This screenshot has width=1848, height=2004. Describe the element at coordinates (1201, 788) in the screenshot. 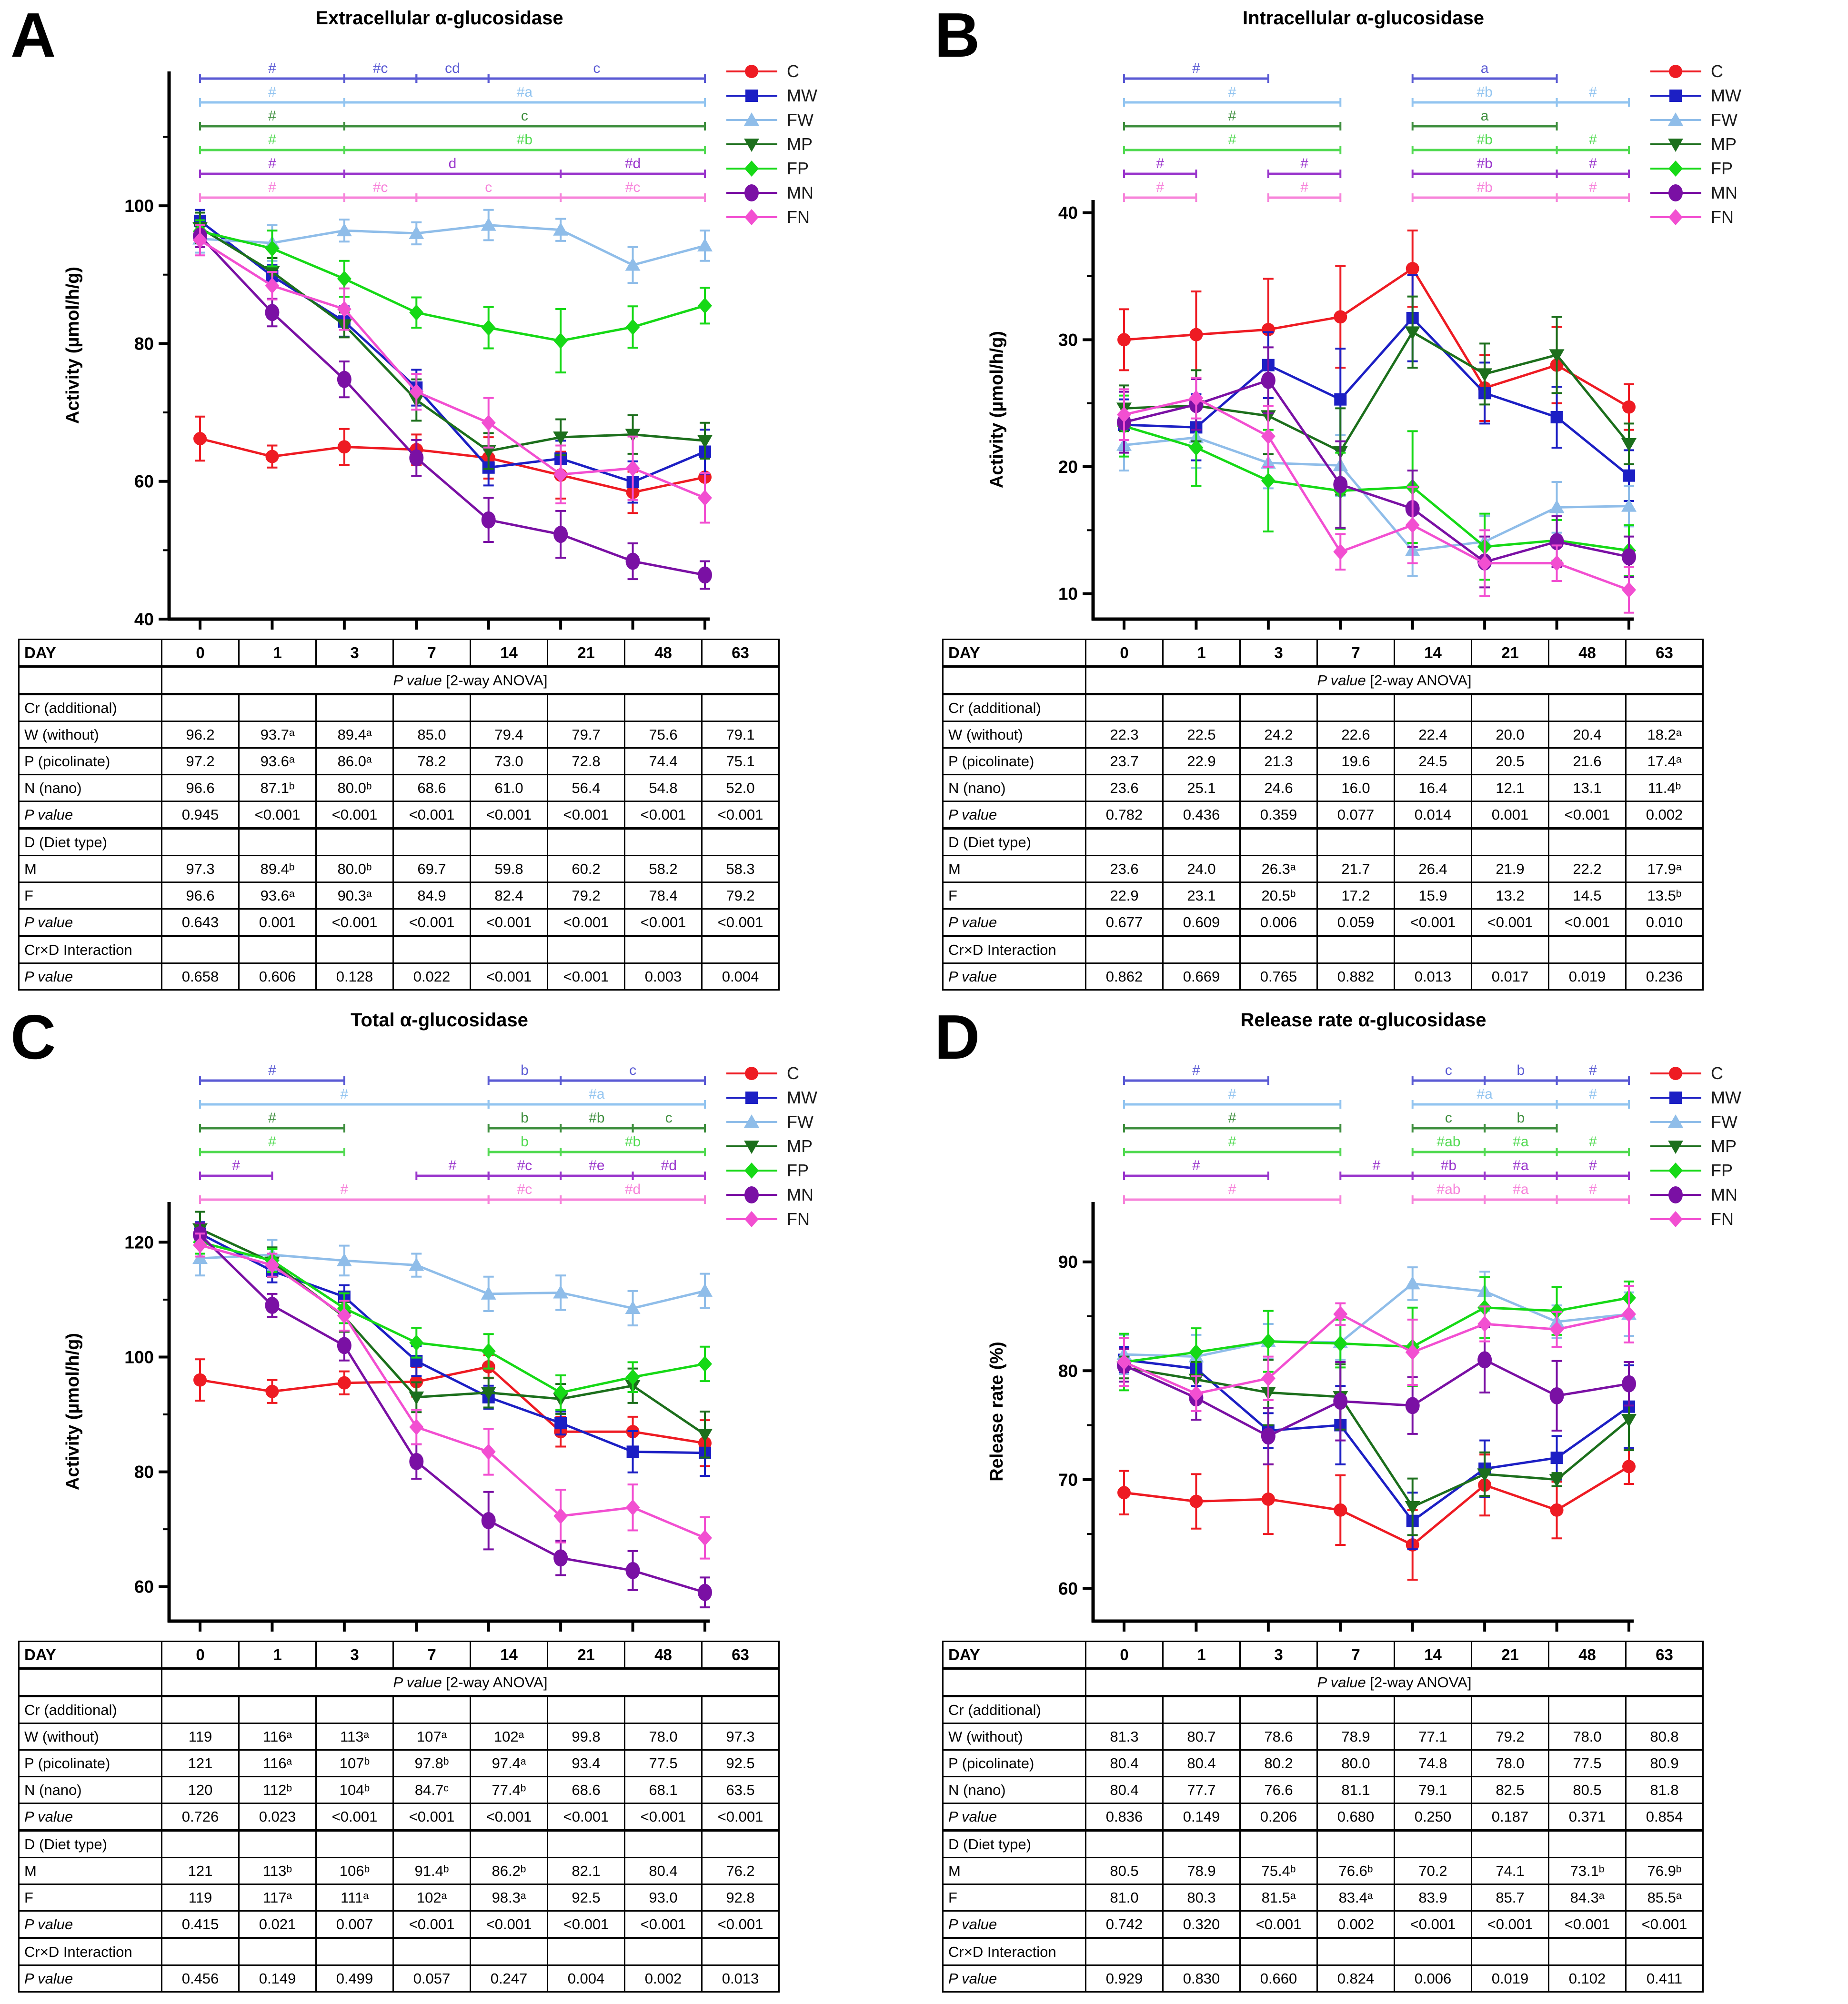

I see `data-cell: 25.1` at that location.